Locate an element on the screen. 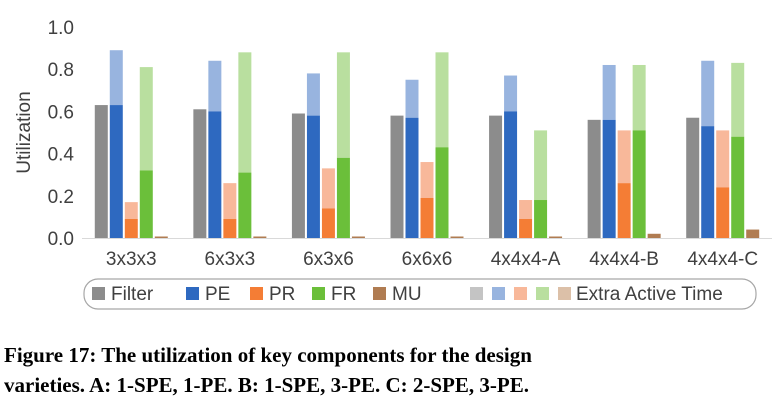 Image resolution: width=781 pixels, height=406 pixels. chart-legend: Filter PE PR FR MU Extra Active Time is located at coordinates (420, 294).